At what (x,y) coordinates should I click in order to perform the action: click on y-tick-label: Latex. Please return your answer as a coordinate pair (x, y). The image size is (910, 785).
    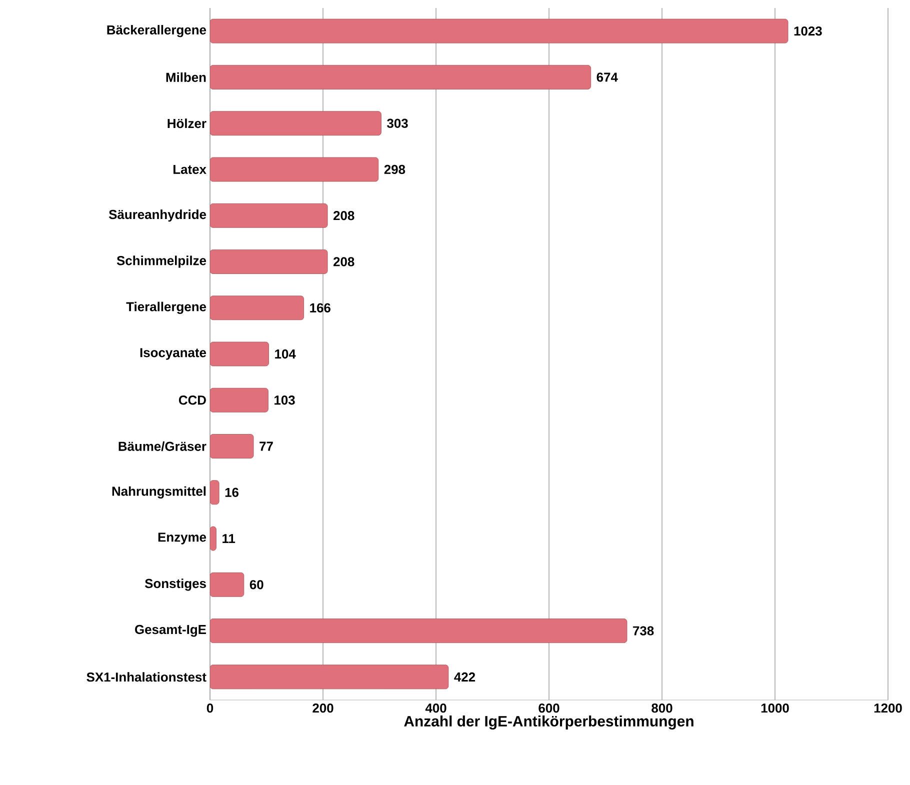
    Looking at the image, I should click on (190, 169).